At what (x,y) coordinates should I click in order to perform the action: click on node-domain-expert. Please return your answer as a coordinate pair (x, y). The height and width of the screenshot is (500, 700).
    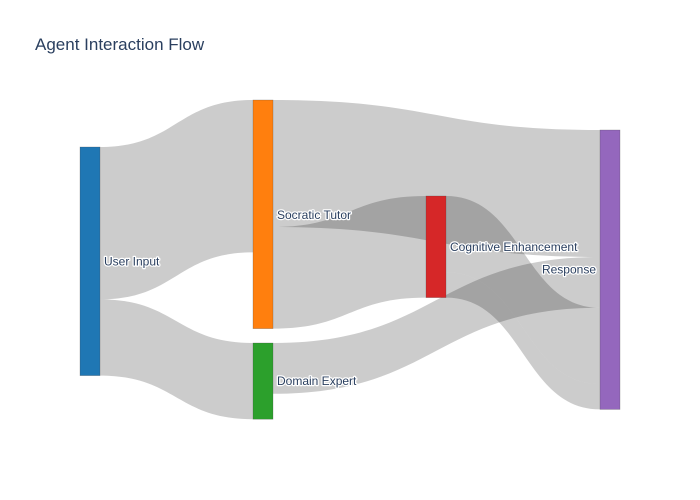
    Looking at the image, I should click on (263, 381).